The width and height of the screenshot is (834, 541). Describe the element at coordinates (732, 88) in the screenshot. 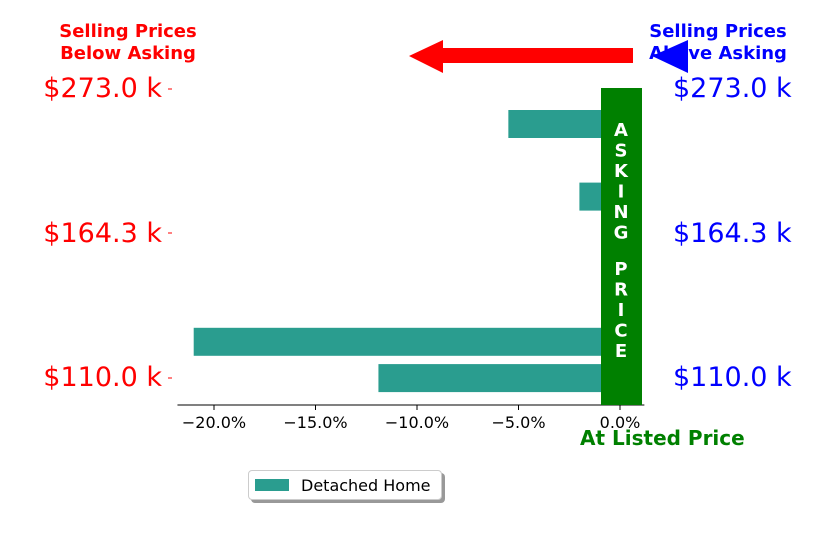

I see `price-label-right-top: $273.0 k` at that location.